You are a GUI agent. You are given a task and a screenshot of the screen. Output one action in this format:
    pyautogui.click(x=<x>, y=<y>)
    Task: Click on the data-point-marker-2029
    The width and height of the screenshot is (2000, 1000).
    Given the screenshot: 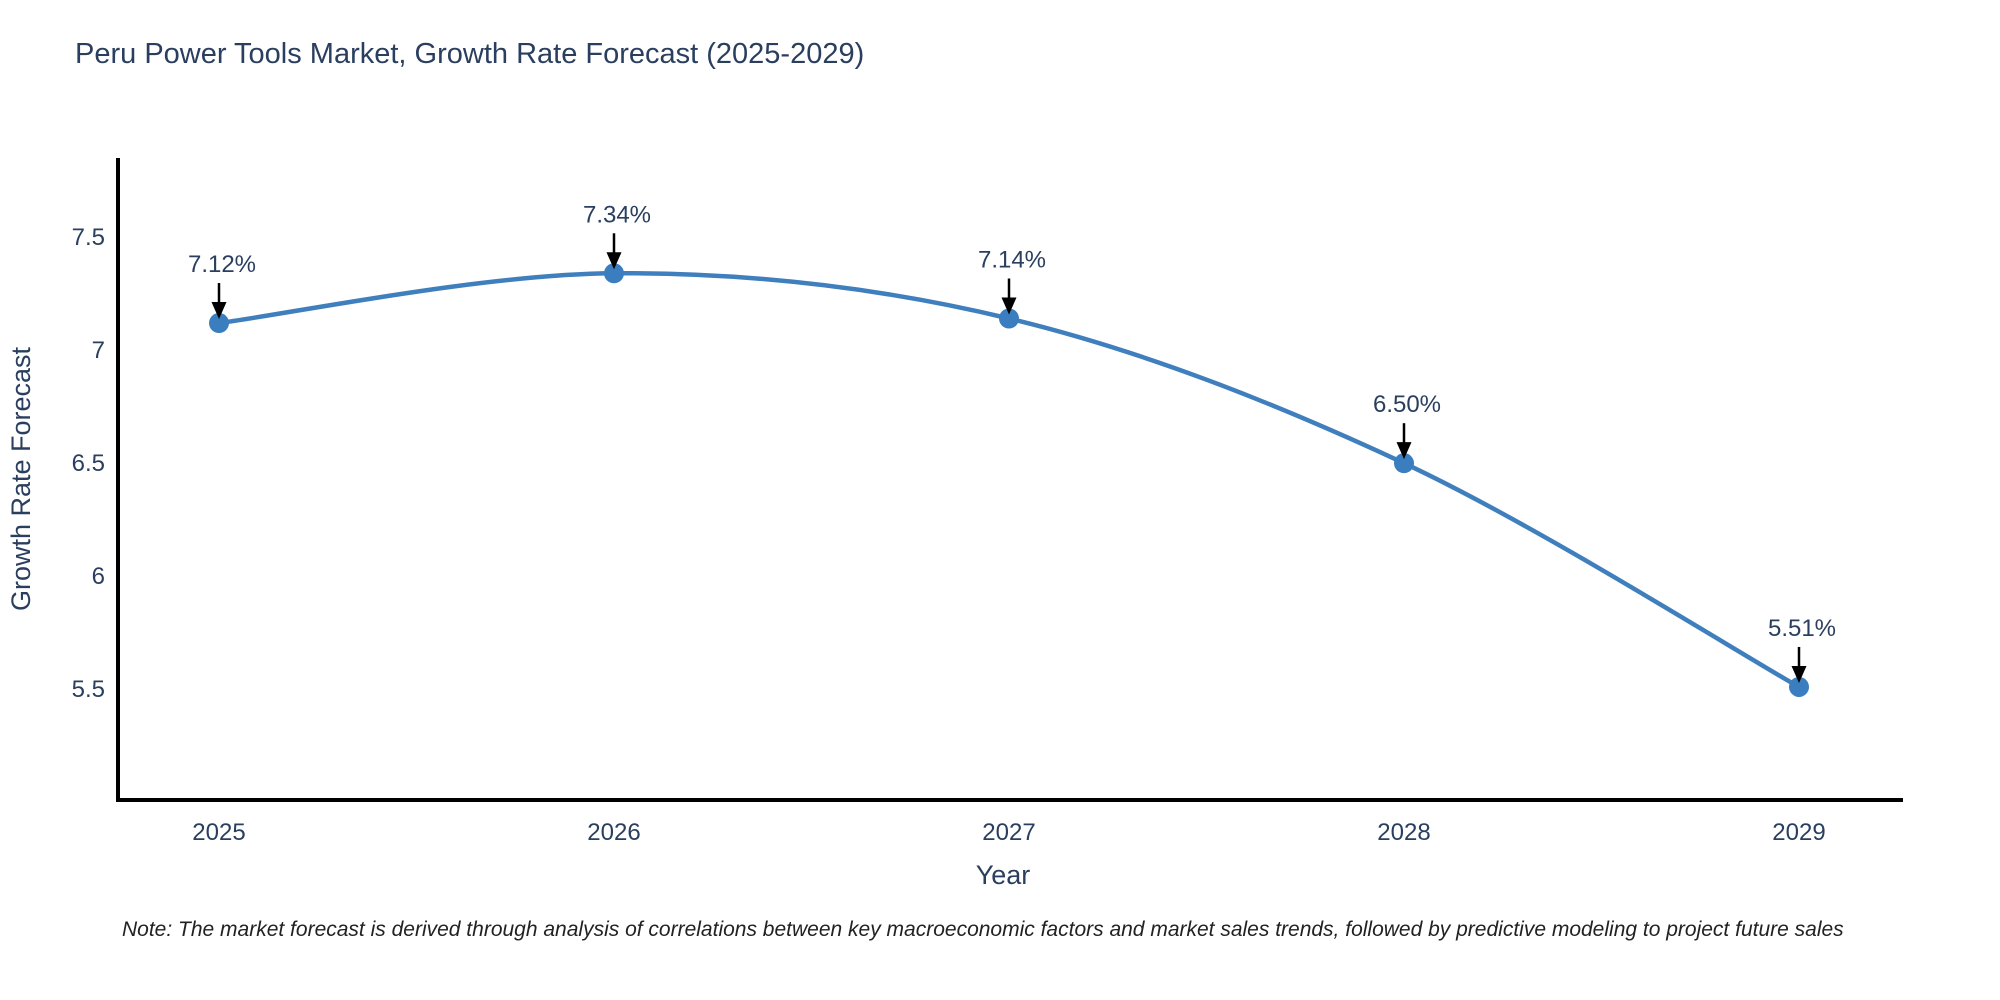 What is the action you would take?
    pyautogui.click(x=1799, y=686)
    